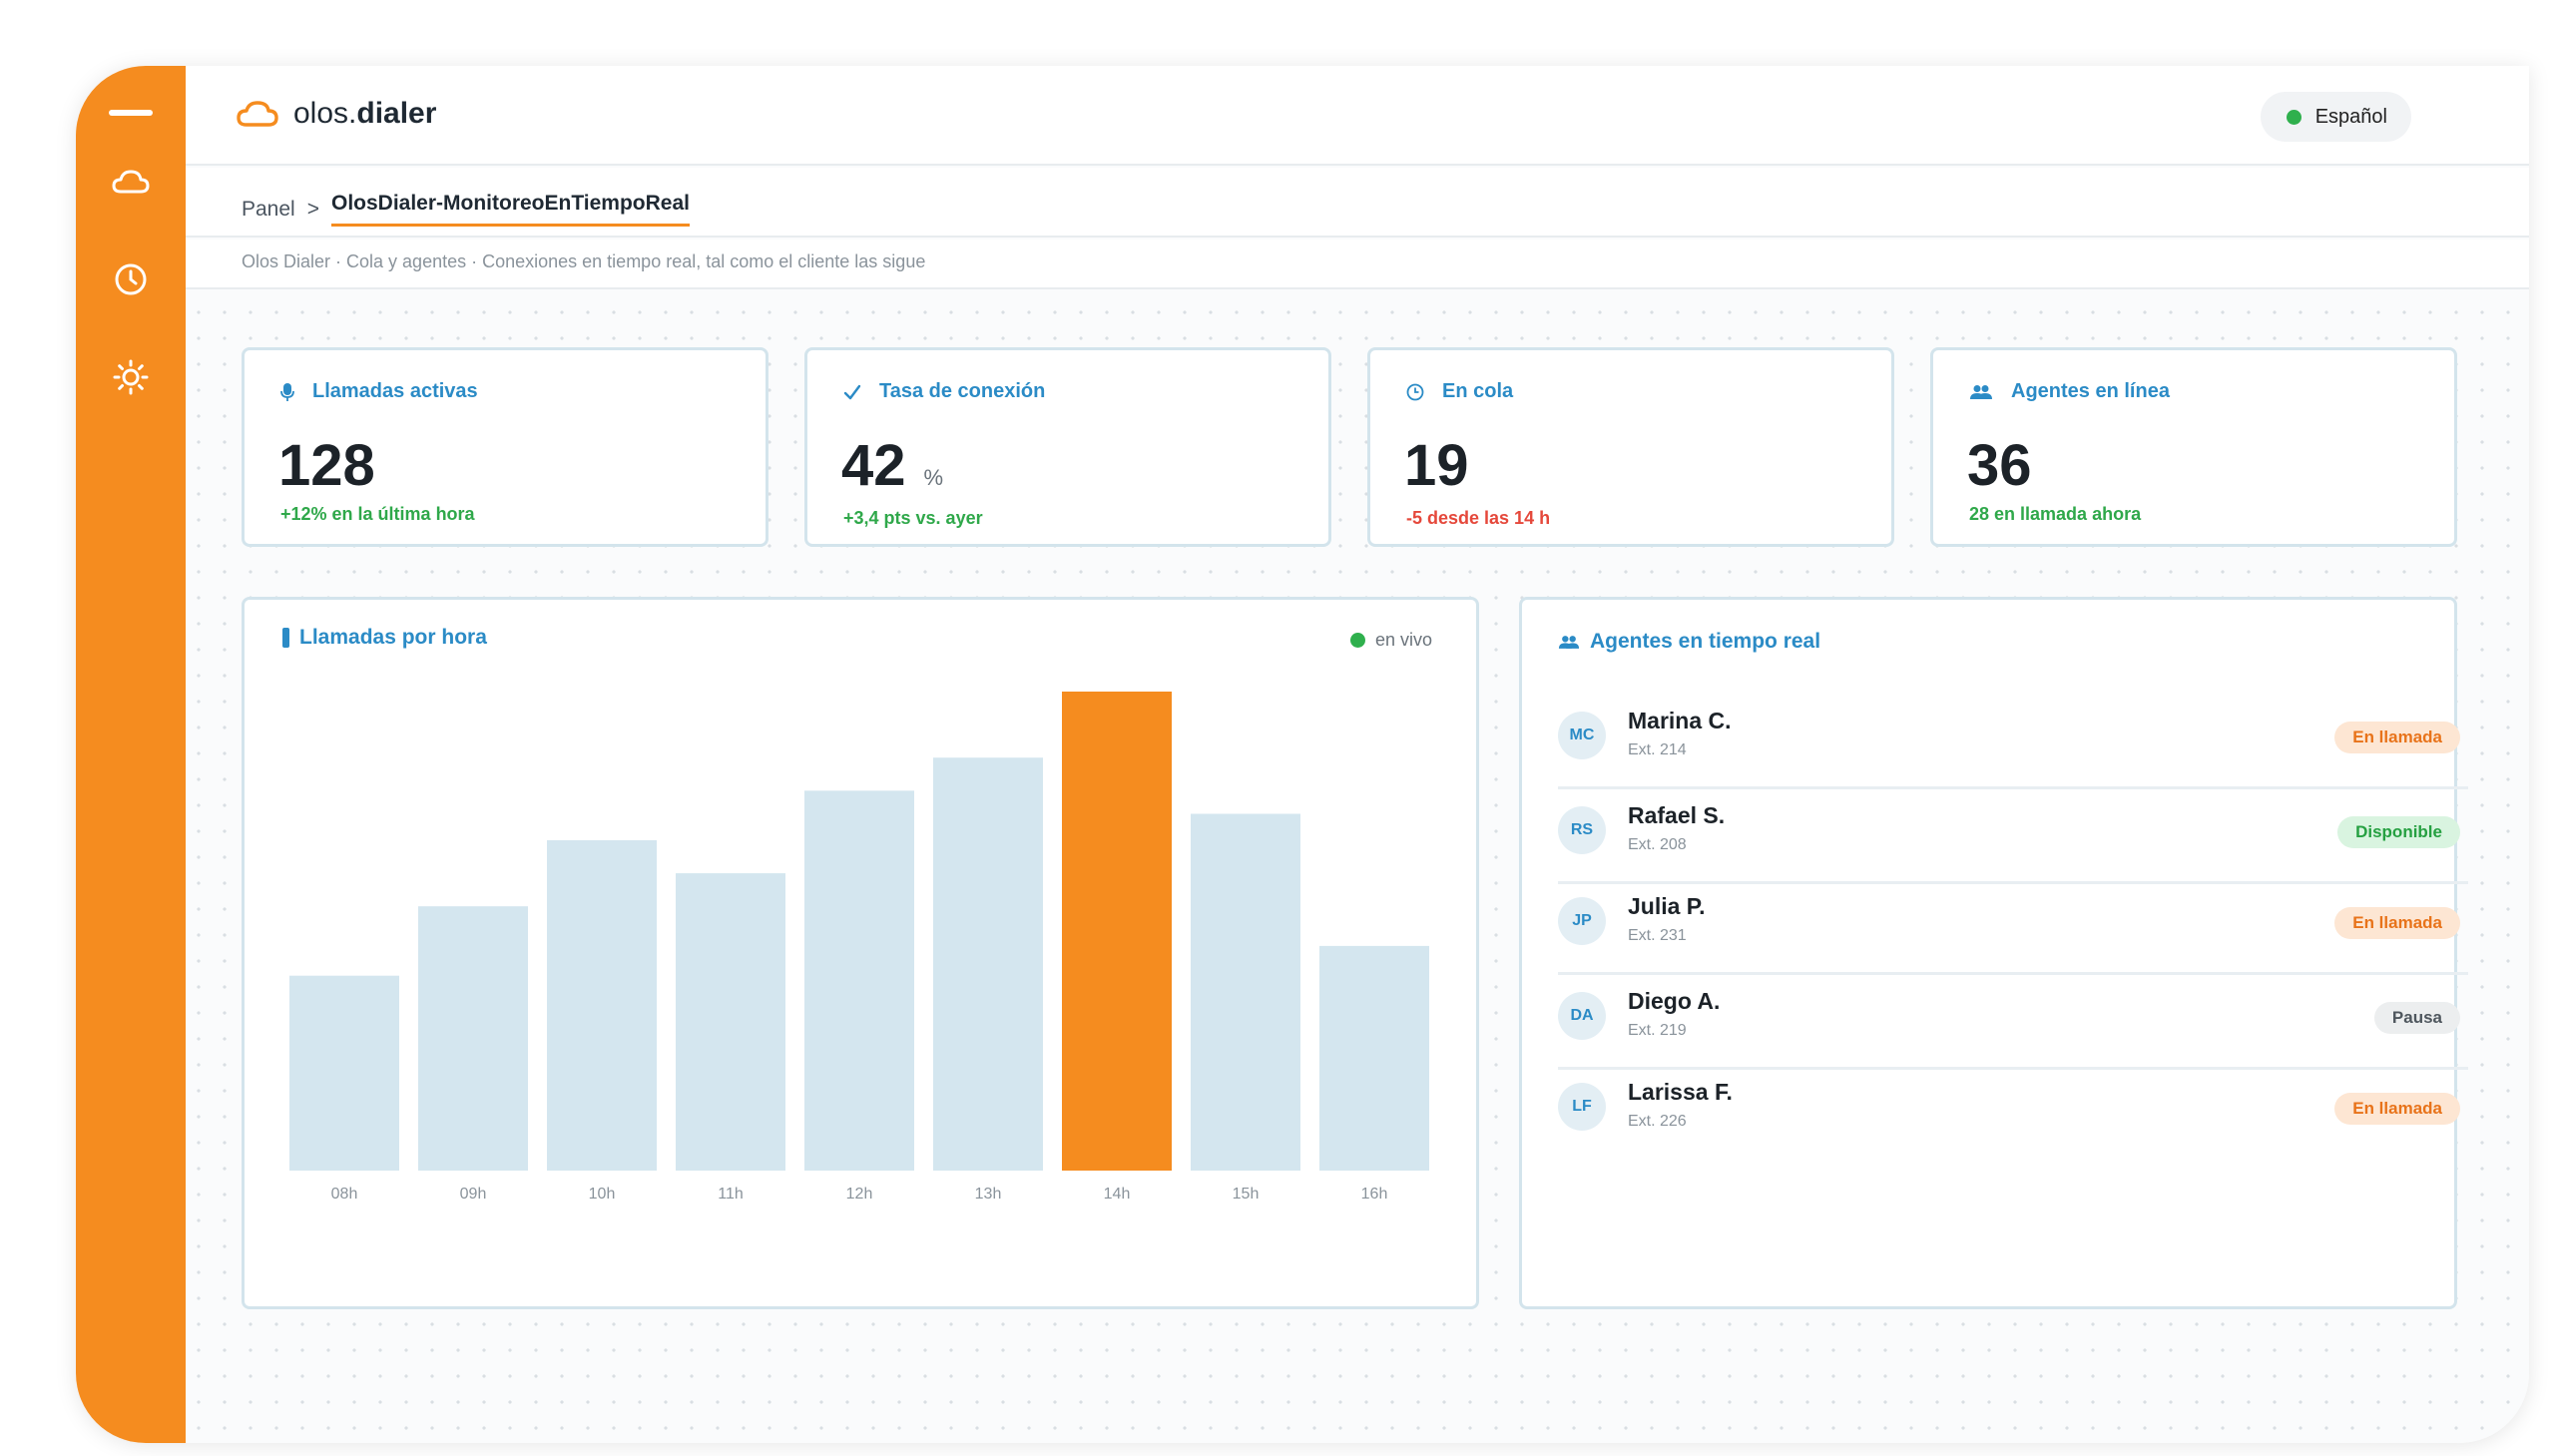 Image resolution: width=2555 pixels, height=1456 pixels. Describe the element at coordinates (2416, 1018) in the screenshot. I see `status-badge: Pausa` at that location.